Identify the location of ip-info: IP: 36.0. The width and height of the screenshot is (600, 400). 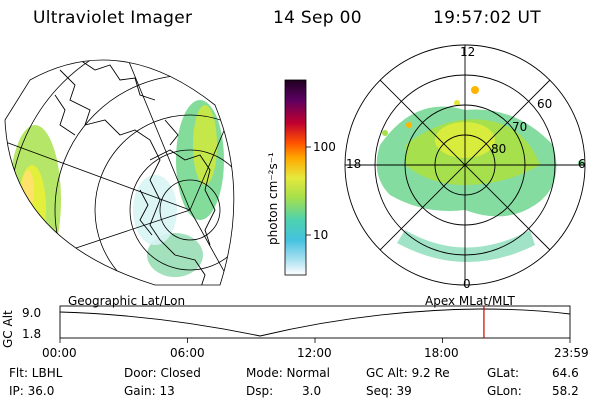
(32, 391).